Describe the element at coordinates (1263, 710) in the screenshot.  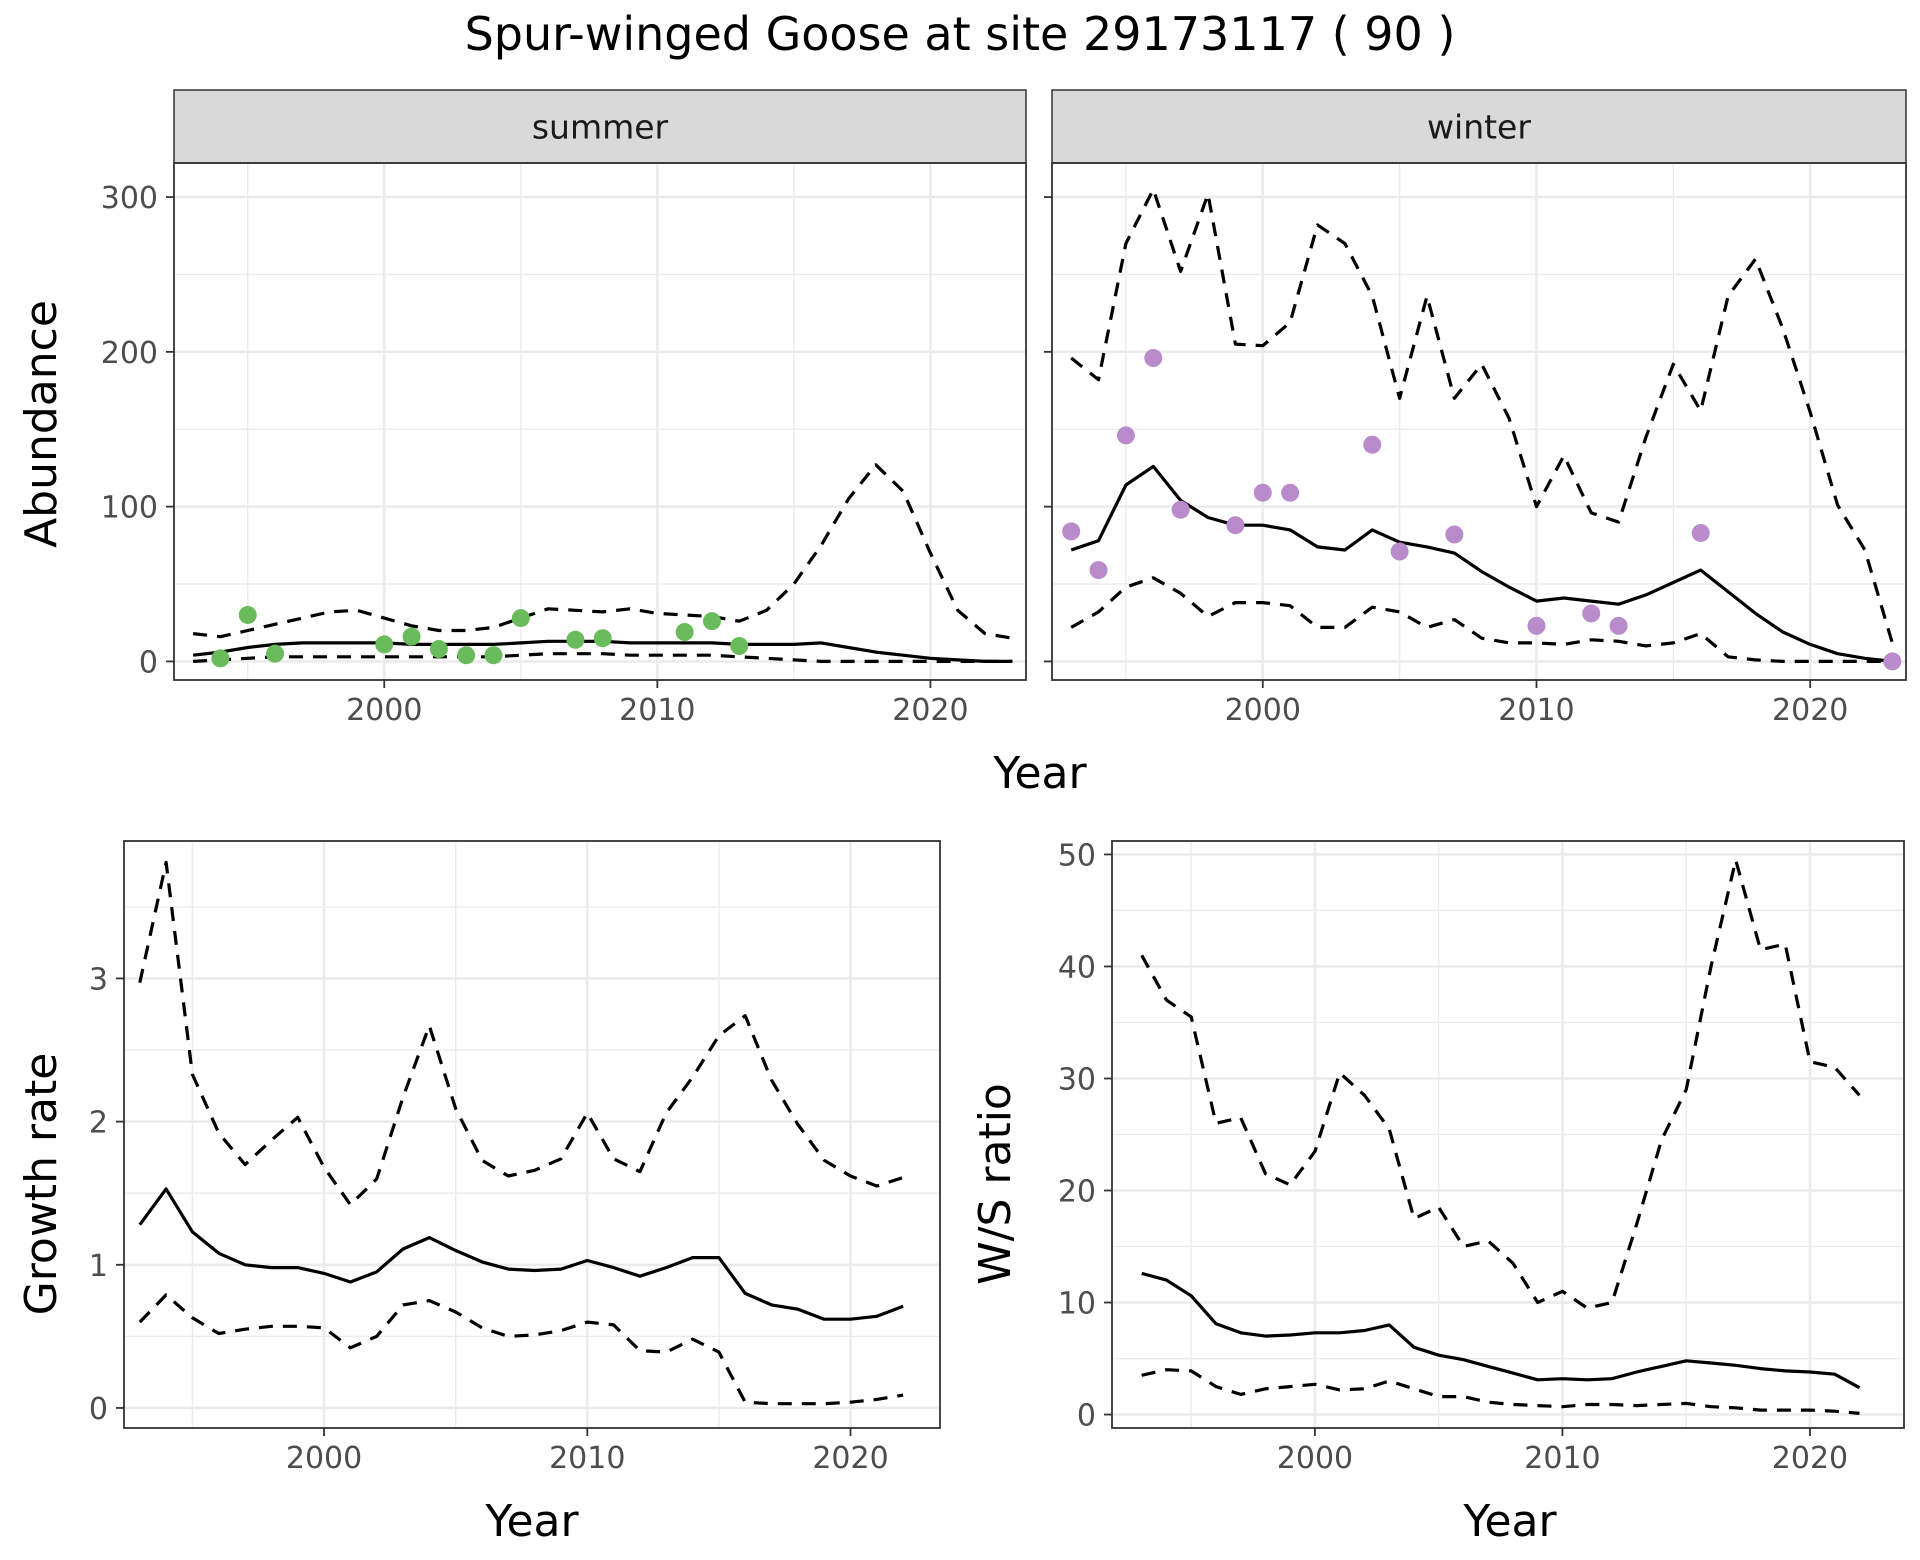
I see `winter-x-tick-label: 2000` at that location.